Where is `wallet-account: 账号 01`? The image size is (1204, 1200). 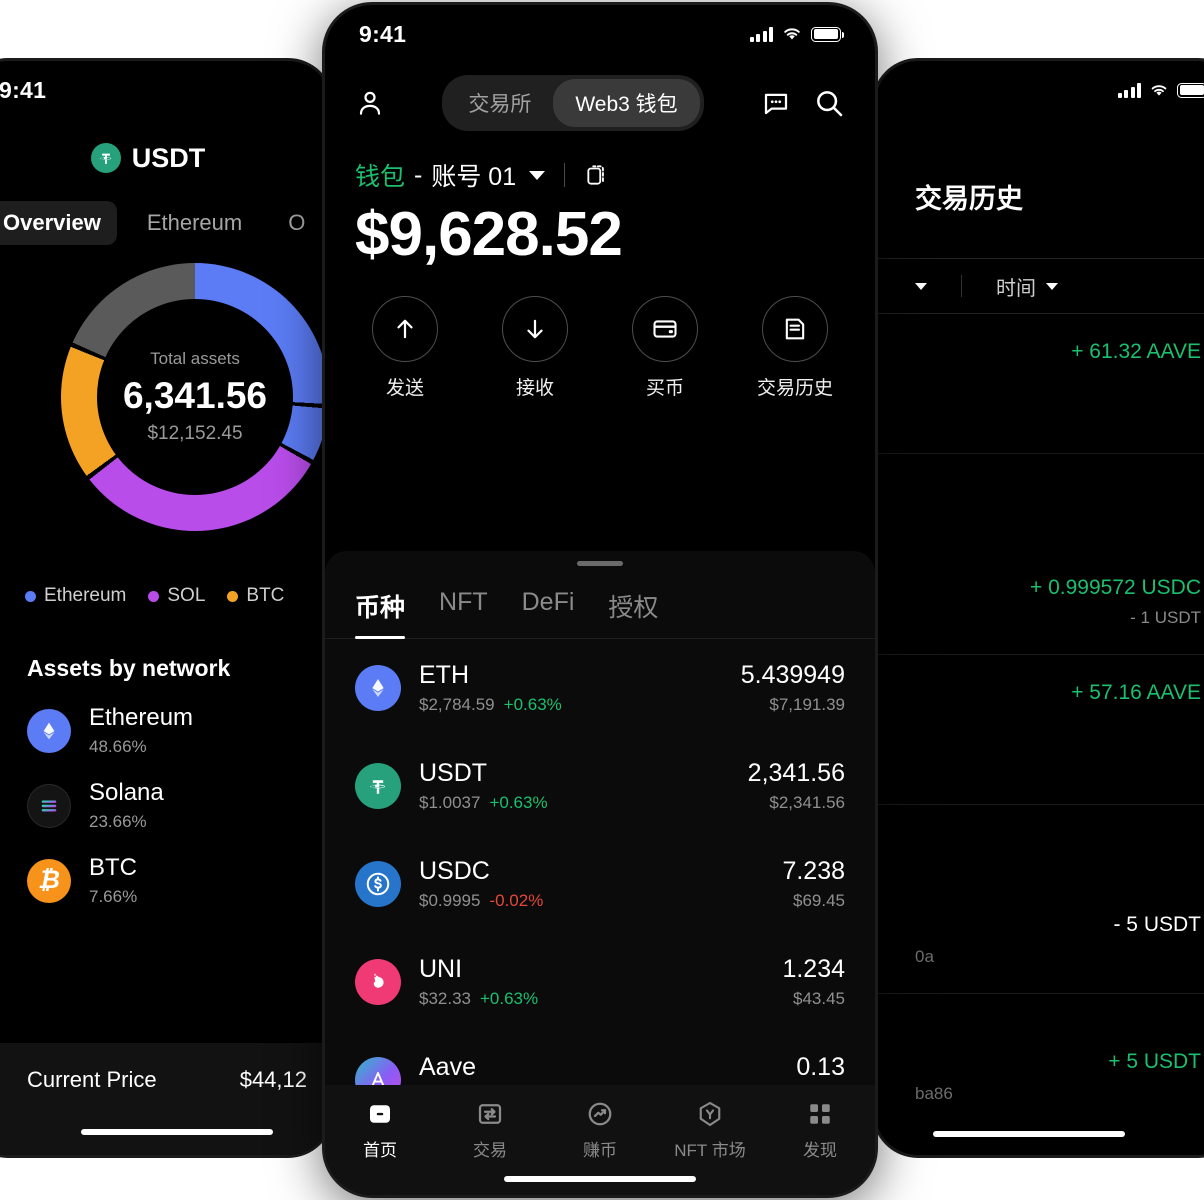
wallet-account: 账号 01 is located at coordinates (474, 177).